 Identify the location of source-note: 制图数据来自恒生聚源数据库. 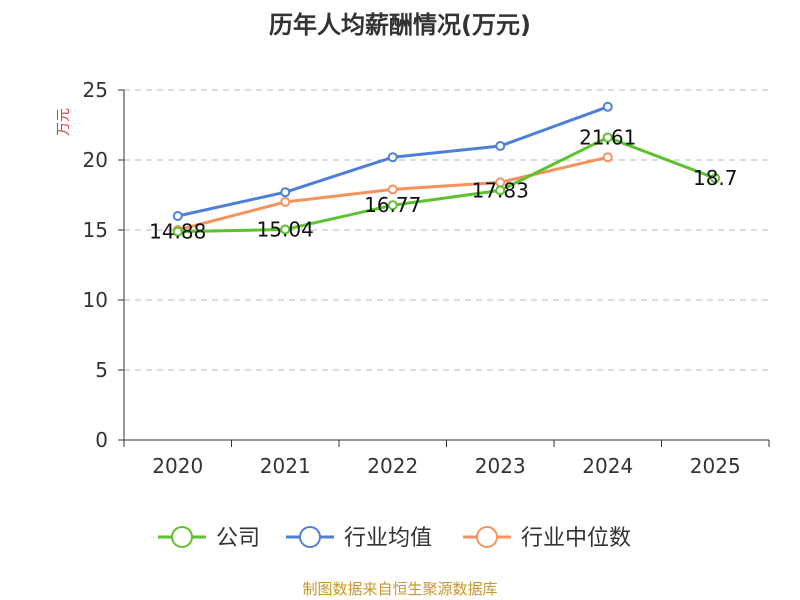
(399, 589).